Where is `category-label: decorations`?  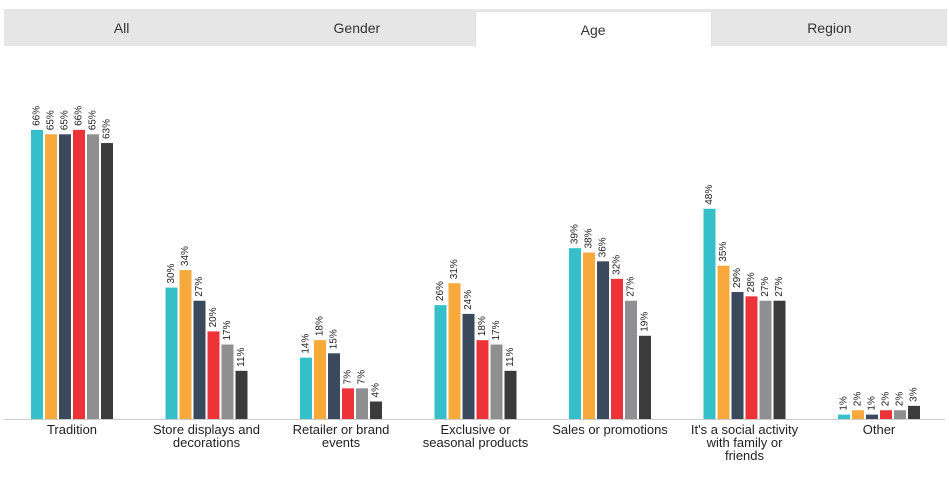
category-label: decorations is located at coordinates (207, 442).